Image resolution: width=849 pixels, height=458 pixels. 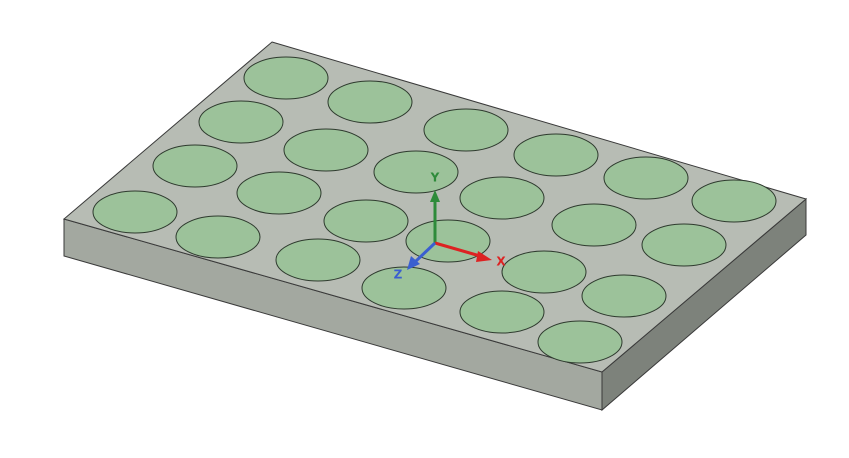 What do you see at coordinates (435, 196) in the screenshot?
I see `y-axis-head` at bounding box center [435, 196].